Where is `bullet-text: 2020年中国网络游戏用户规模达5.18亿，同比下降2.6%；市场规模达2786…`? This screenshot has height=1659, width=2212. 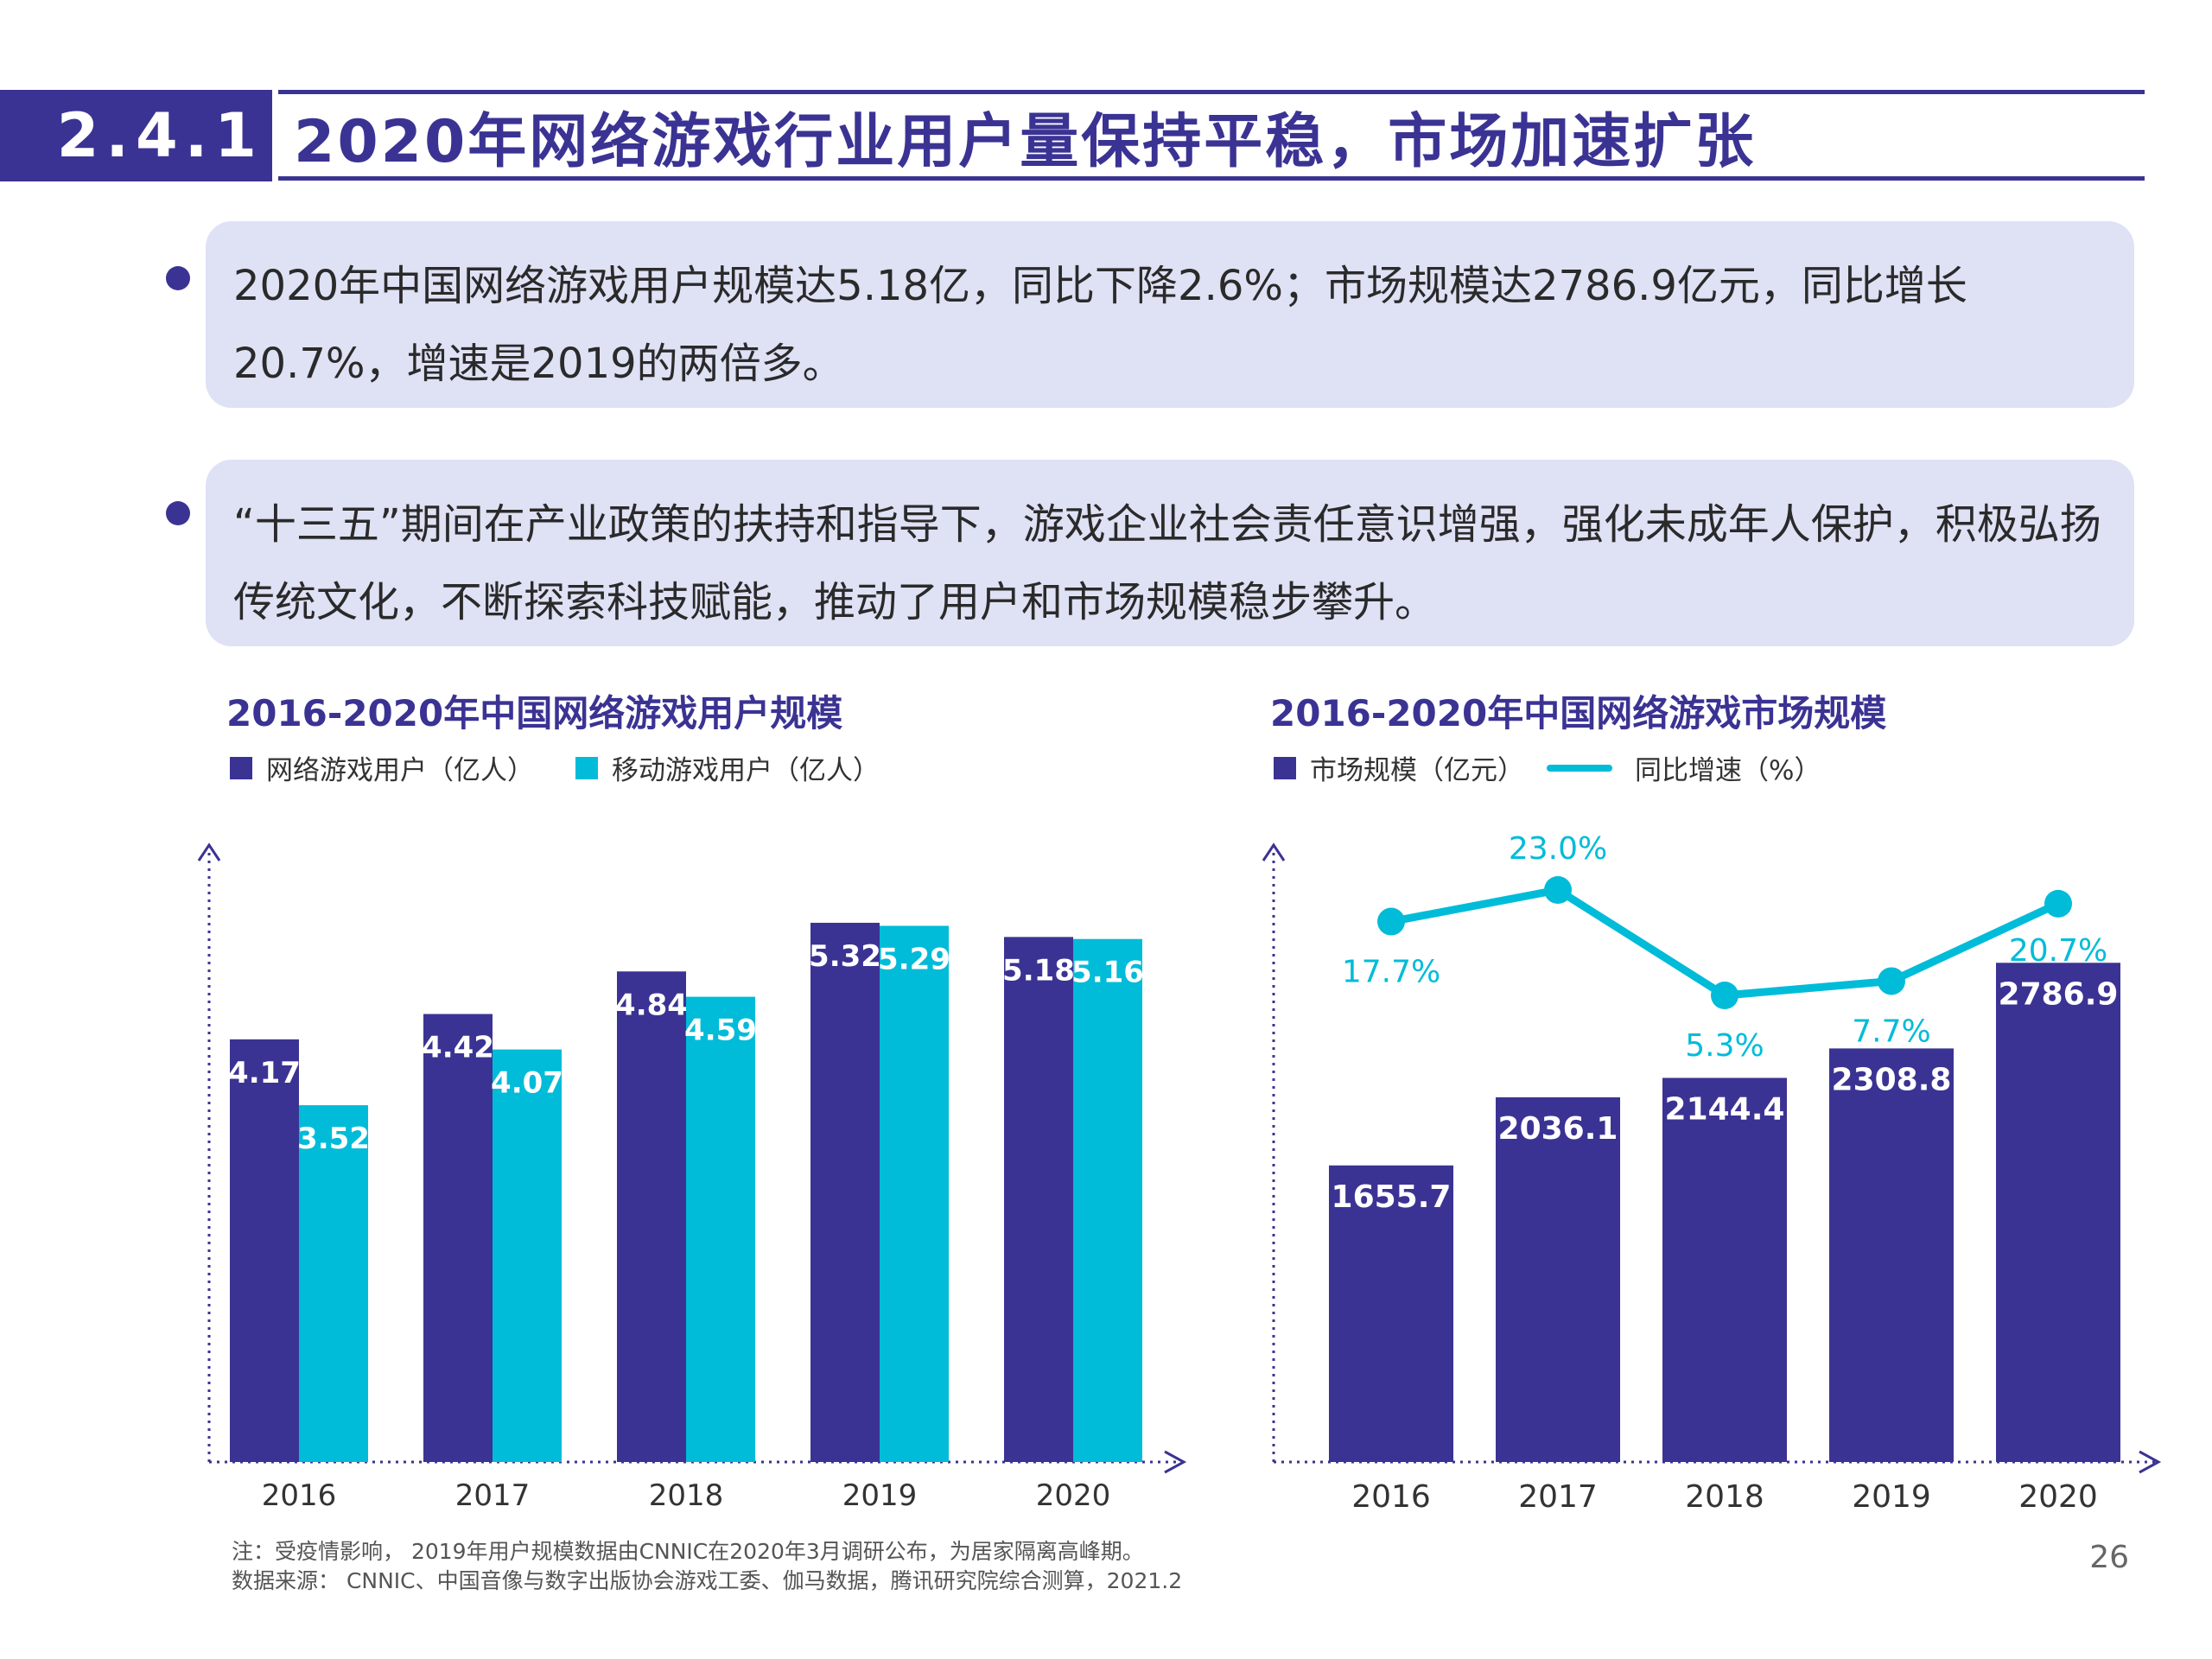 bullet-text: 2020年中国网络游戏用户规模达5.18亿，同比下降2.6%；市场规模达2786… is located at coordinates (1100, 325).